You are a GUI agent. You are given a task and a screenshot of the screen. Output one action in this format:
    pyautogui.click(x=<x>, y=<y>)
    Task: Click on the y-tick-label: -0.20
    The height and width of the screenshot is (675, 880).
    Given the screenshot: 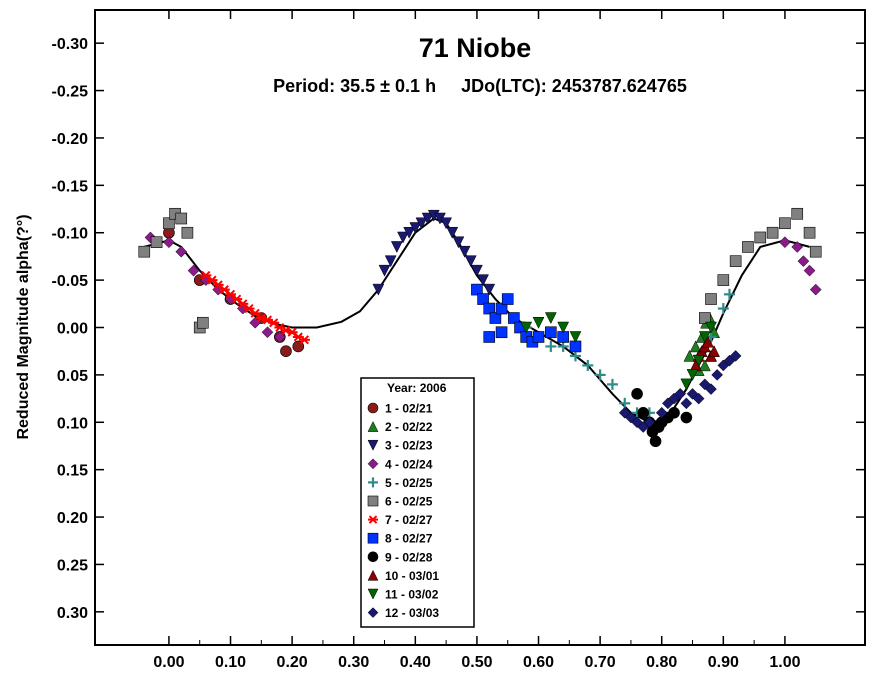 What is the action you would take?
    pyautogui.click(x=70, y=139)
    